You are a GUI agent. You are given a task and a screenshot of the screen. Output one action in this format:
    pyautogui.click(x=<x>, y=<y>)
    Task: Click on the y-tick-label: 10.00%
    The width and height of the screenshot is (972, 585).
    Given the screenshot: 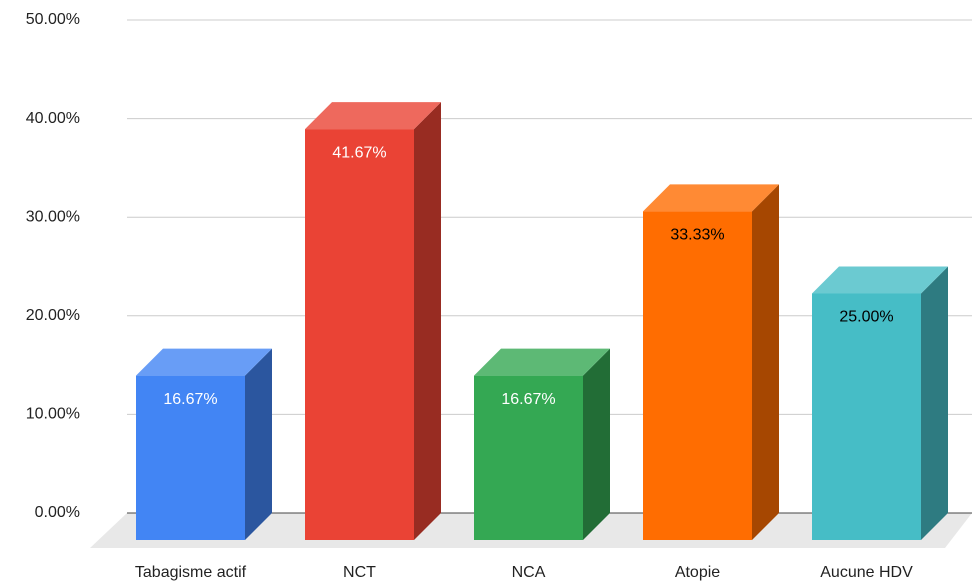 What is the action you would take?
    pyautogui.click(x=53, y=414)
    